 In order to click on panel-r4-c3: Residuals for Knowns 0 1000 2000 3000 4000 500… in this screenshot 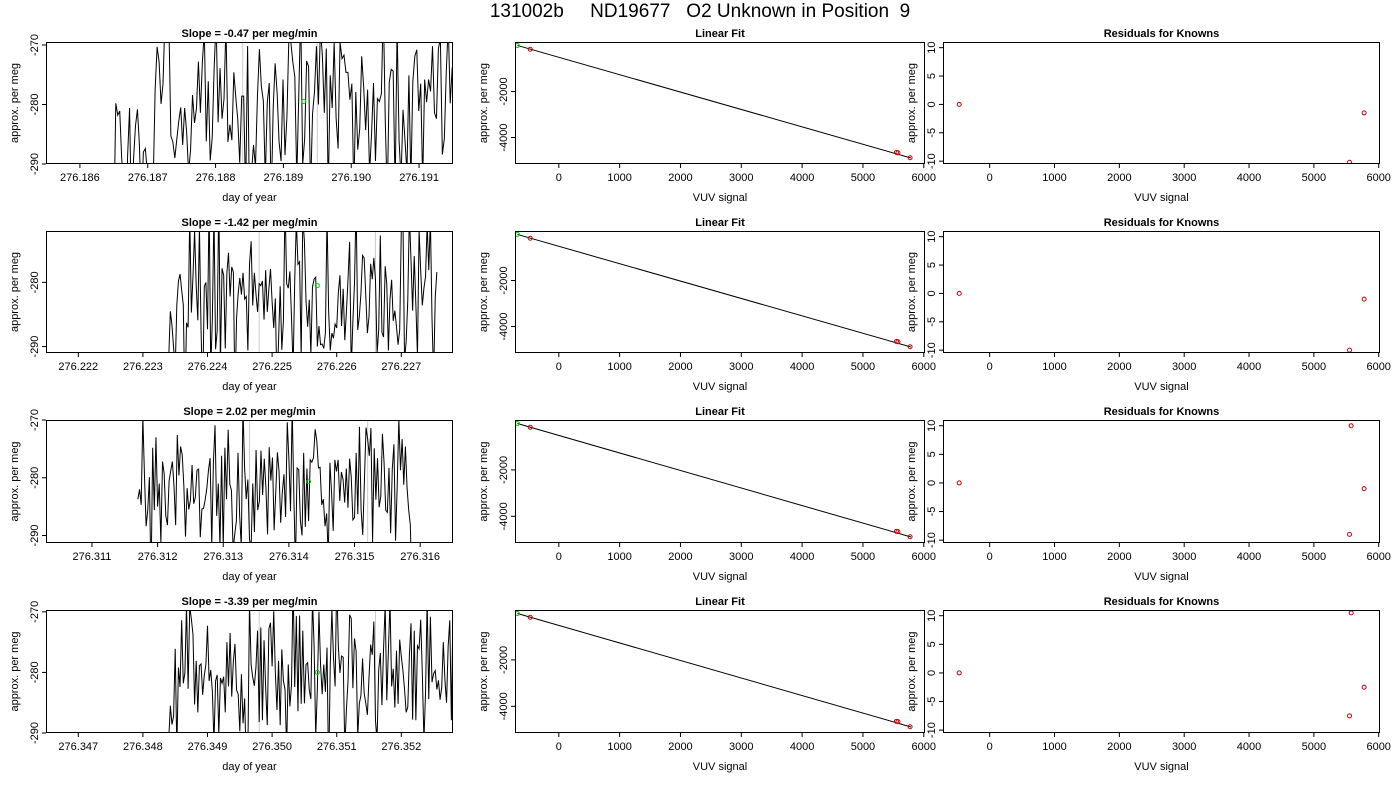, I will do `click(1148, 684)`.